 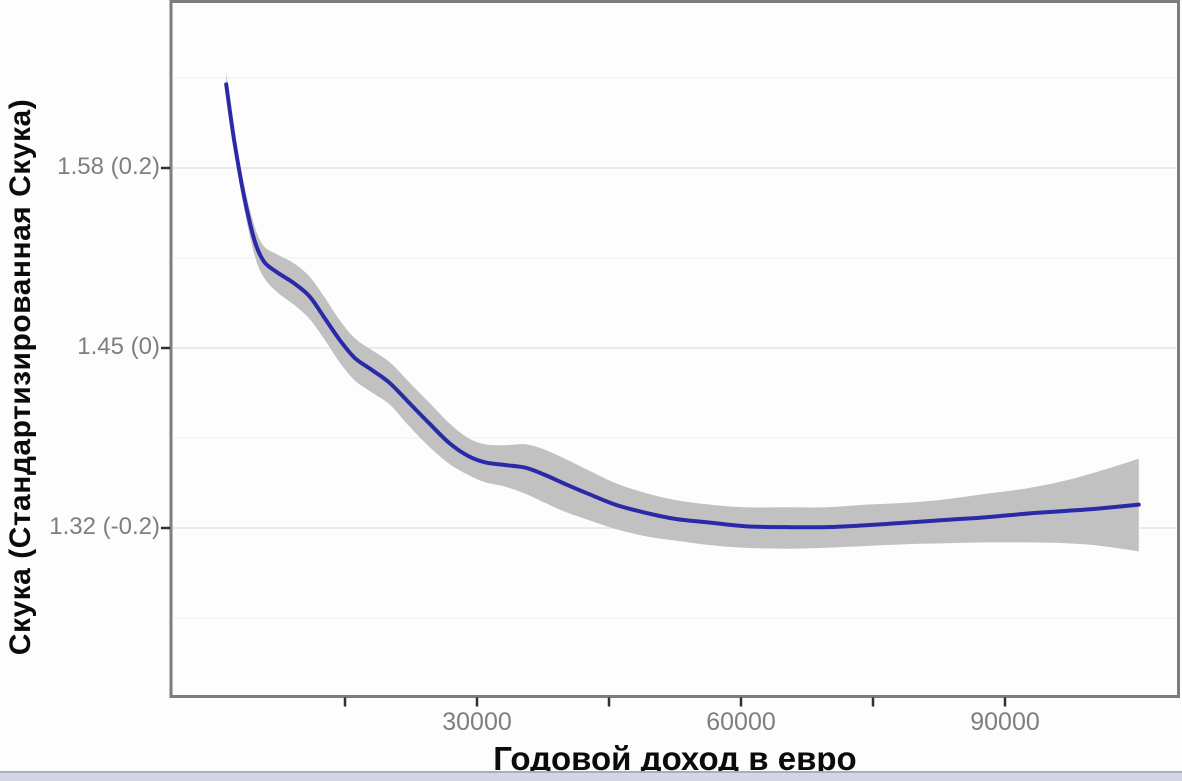 What do you see at coordinates (104, 526) in the screenshot?
I see `y-tick-label: 1.32 (-0.2)` at bounding box center [104, 526].